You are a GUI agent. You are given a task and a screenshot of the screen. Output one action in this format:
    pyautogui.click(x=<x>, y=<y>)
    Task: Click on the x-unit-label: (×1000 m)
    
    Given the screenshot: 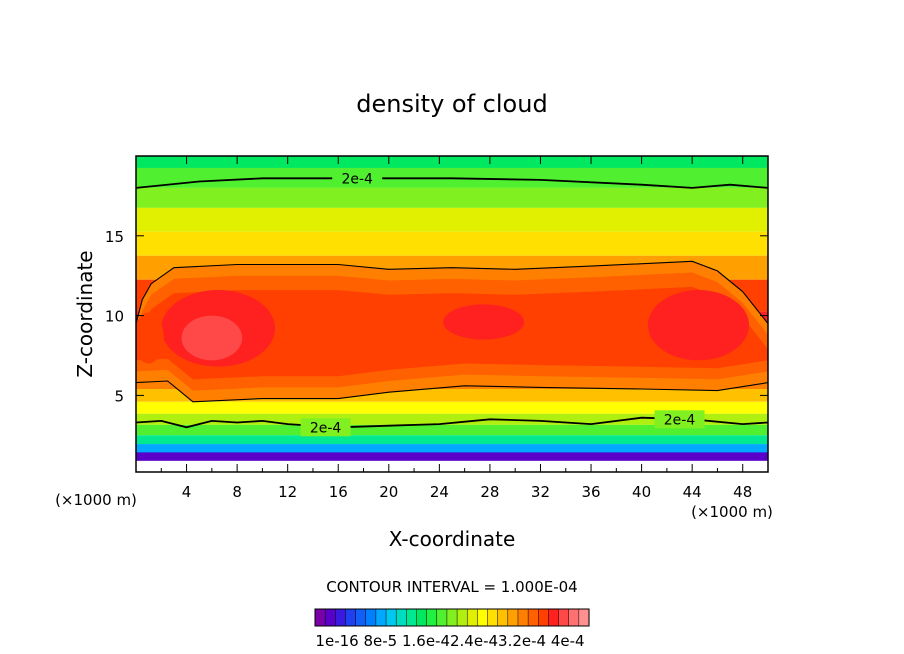 What is the action you would take?
    pyautogui.click(x=732, y=512)
    